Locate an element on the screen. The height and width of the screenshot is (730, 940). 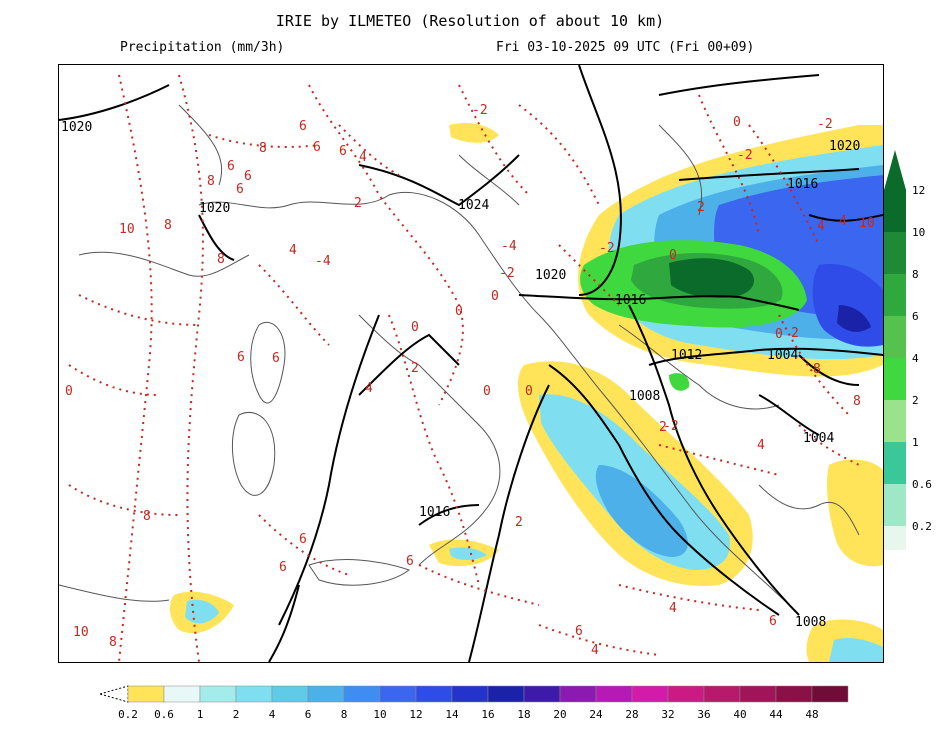
bottom-scale-label: 0.2 is located at coordinates (128, 714).